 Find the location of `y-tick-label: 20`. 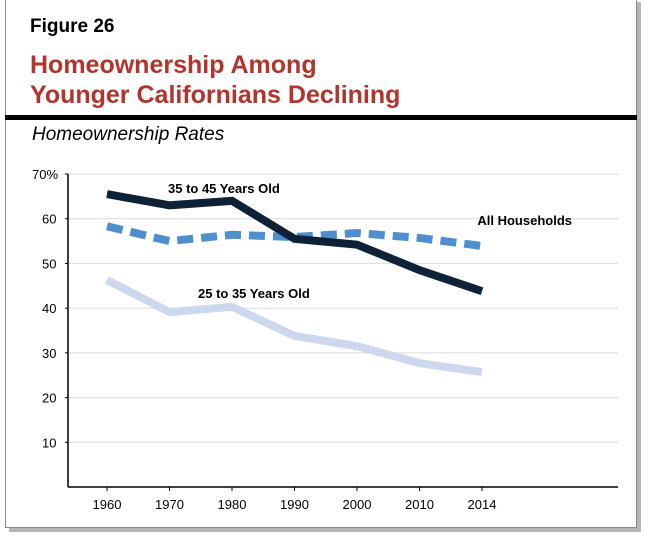

y-tick-label: 20 is located at coordinates (49, 398).